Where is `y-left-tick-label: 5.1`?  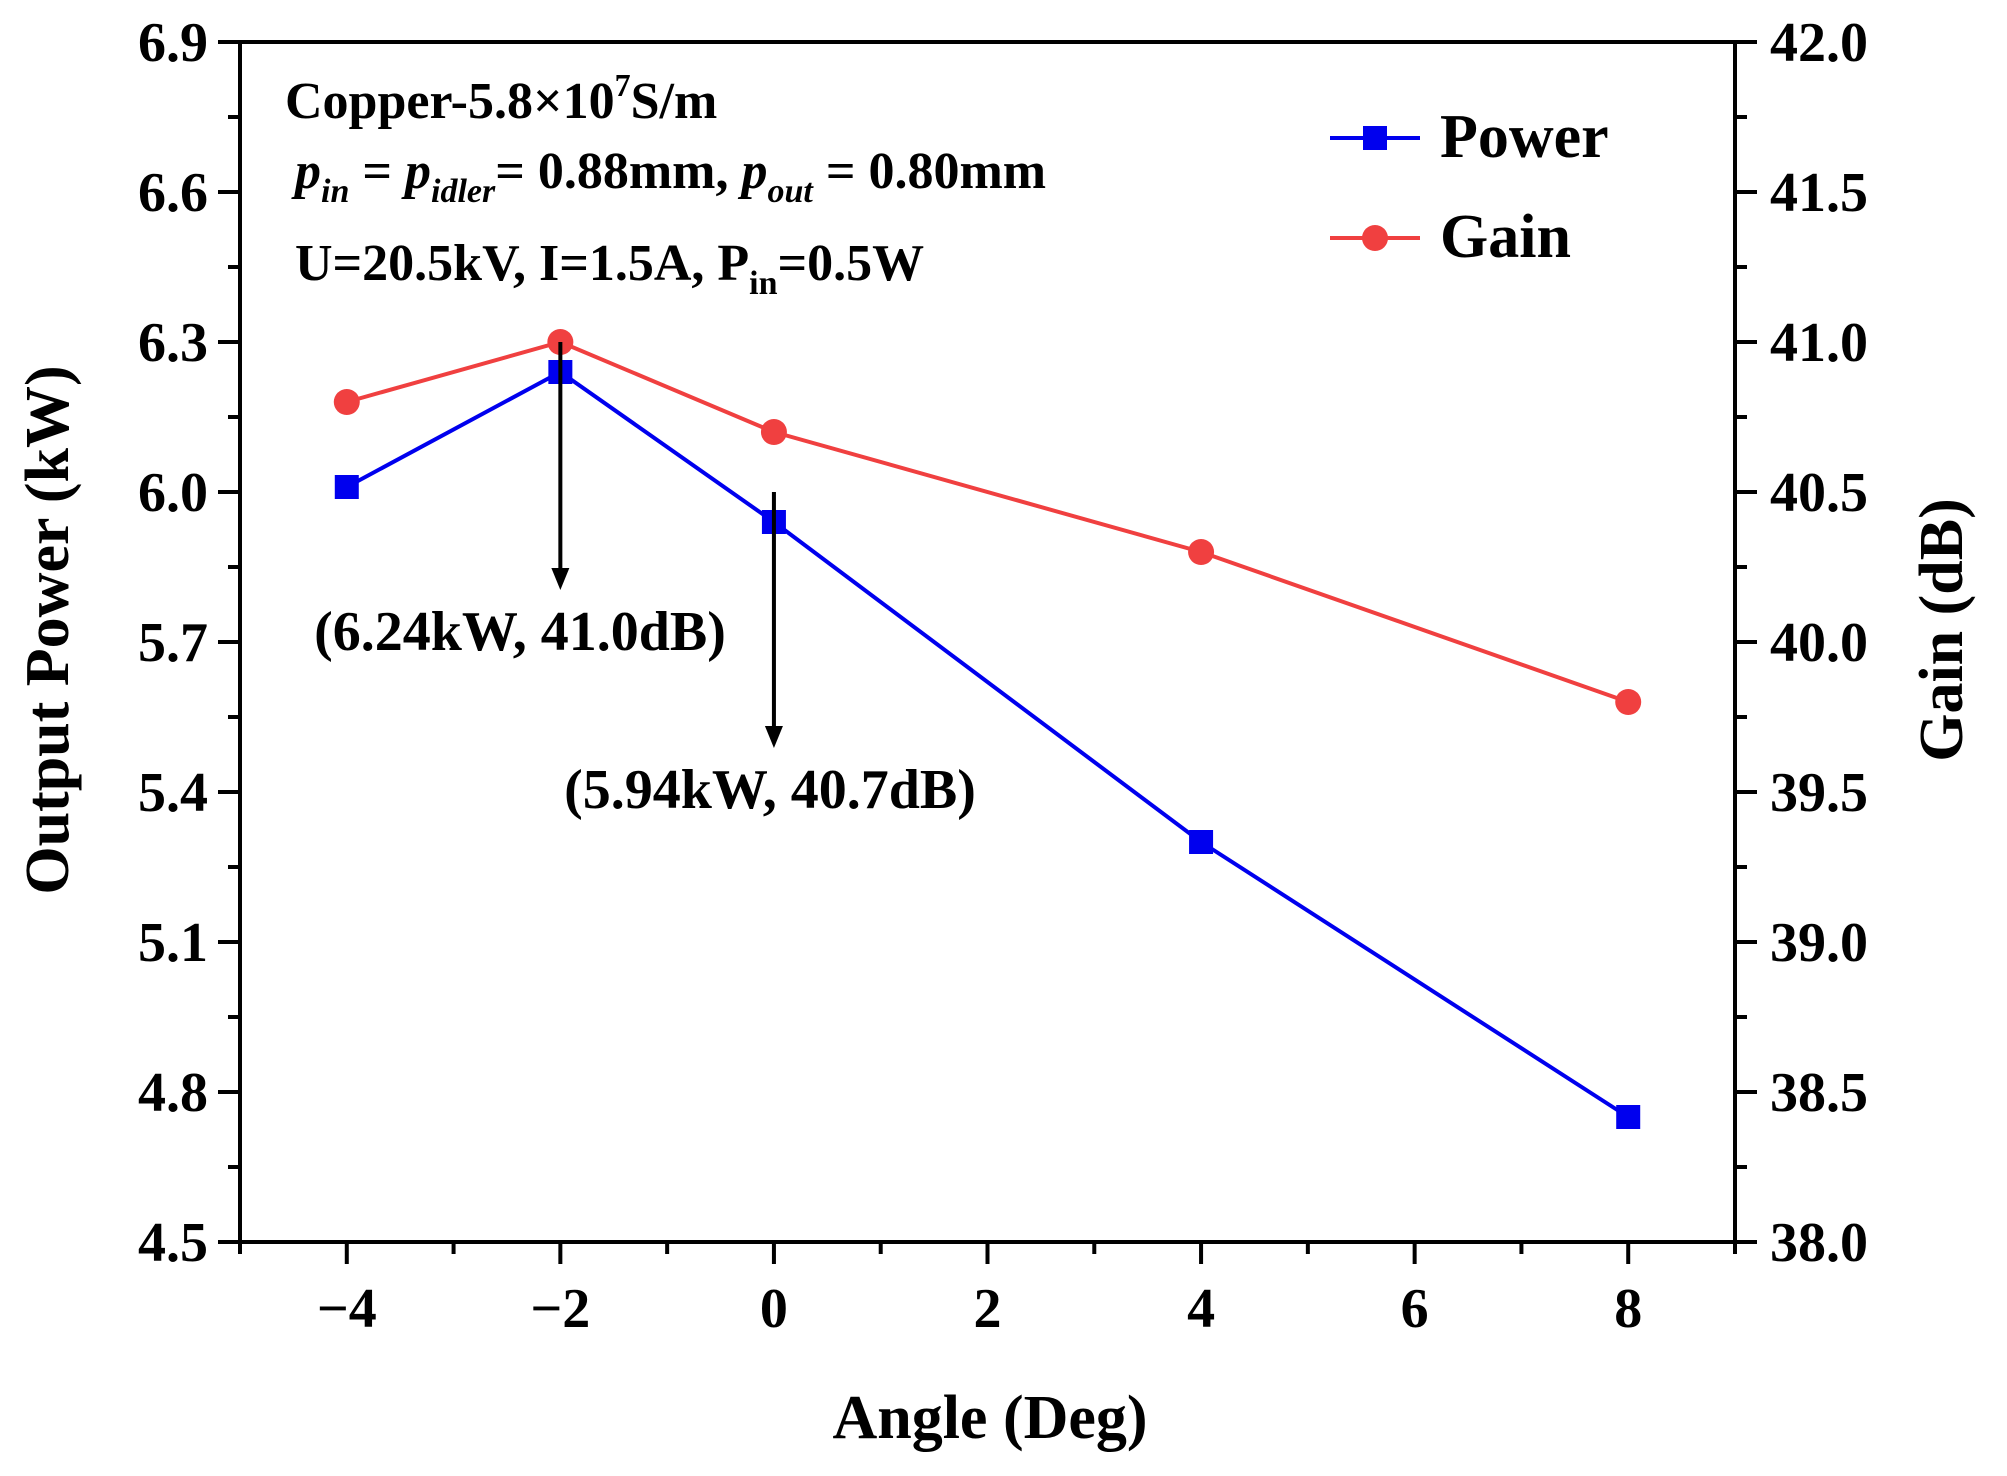
y-left-tick-label: 5.1 is located at coordinates (173, 943).